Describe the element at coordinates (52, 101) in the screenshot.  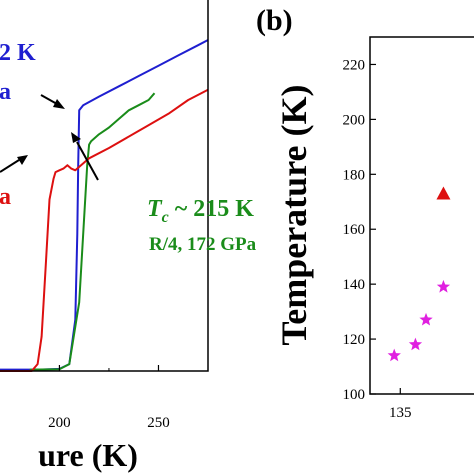
I see `arrow-to-blue-curve` at that location.